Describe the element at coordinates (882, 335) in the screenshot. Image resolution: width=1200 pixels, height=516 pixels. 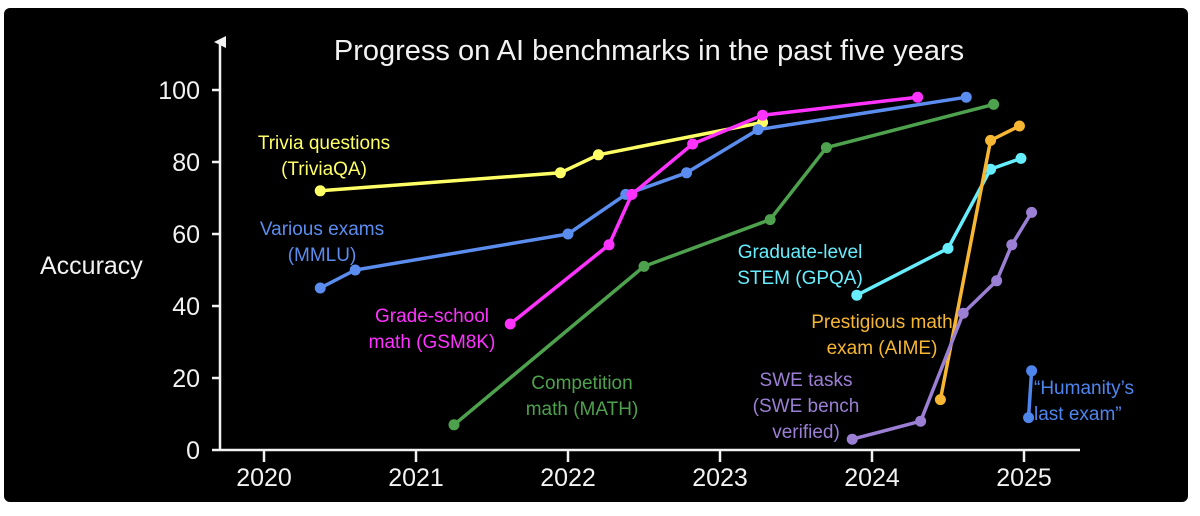
I see `series-label-aime: Prestigious math exam (AIME)` at that location.